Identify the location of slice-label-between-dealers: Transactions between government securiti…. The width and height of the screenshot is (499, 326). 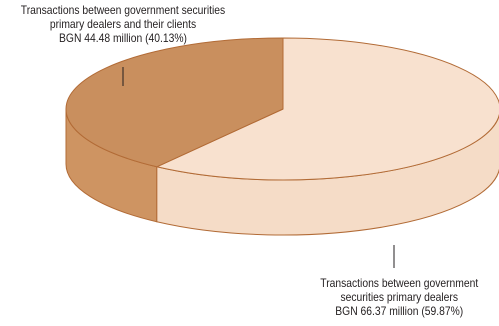
(399, 297).